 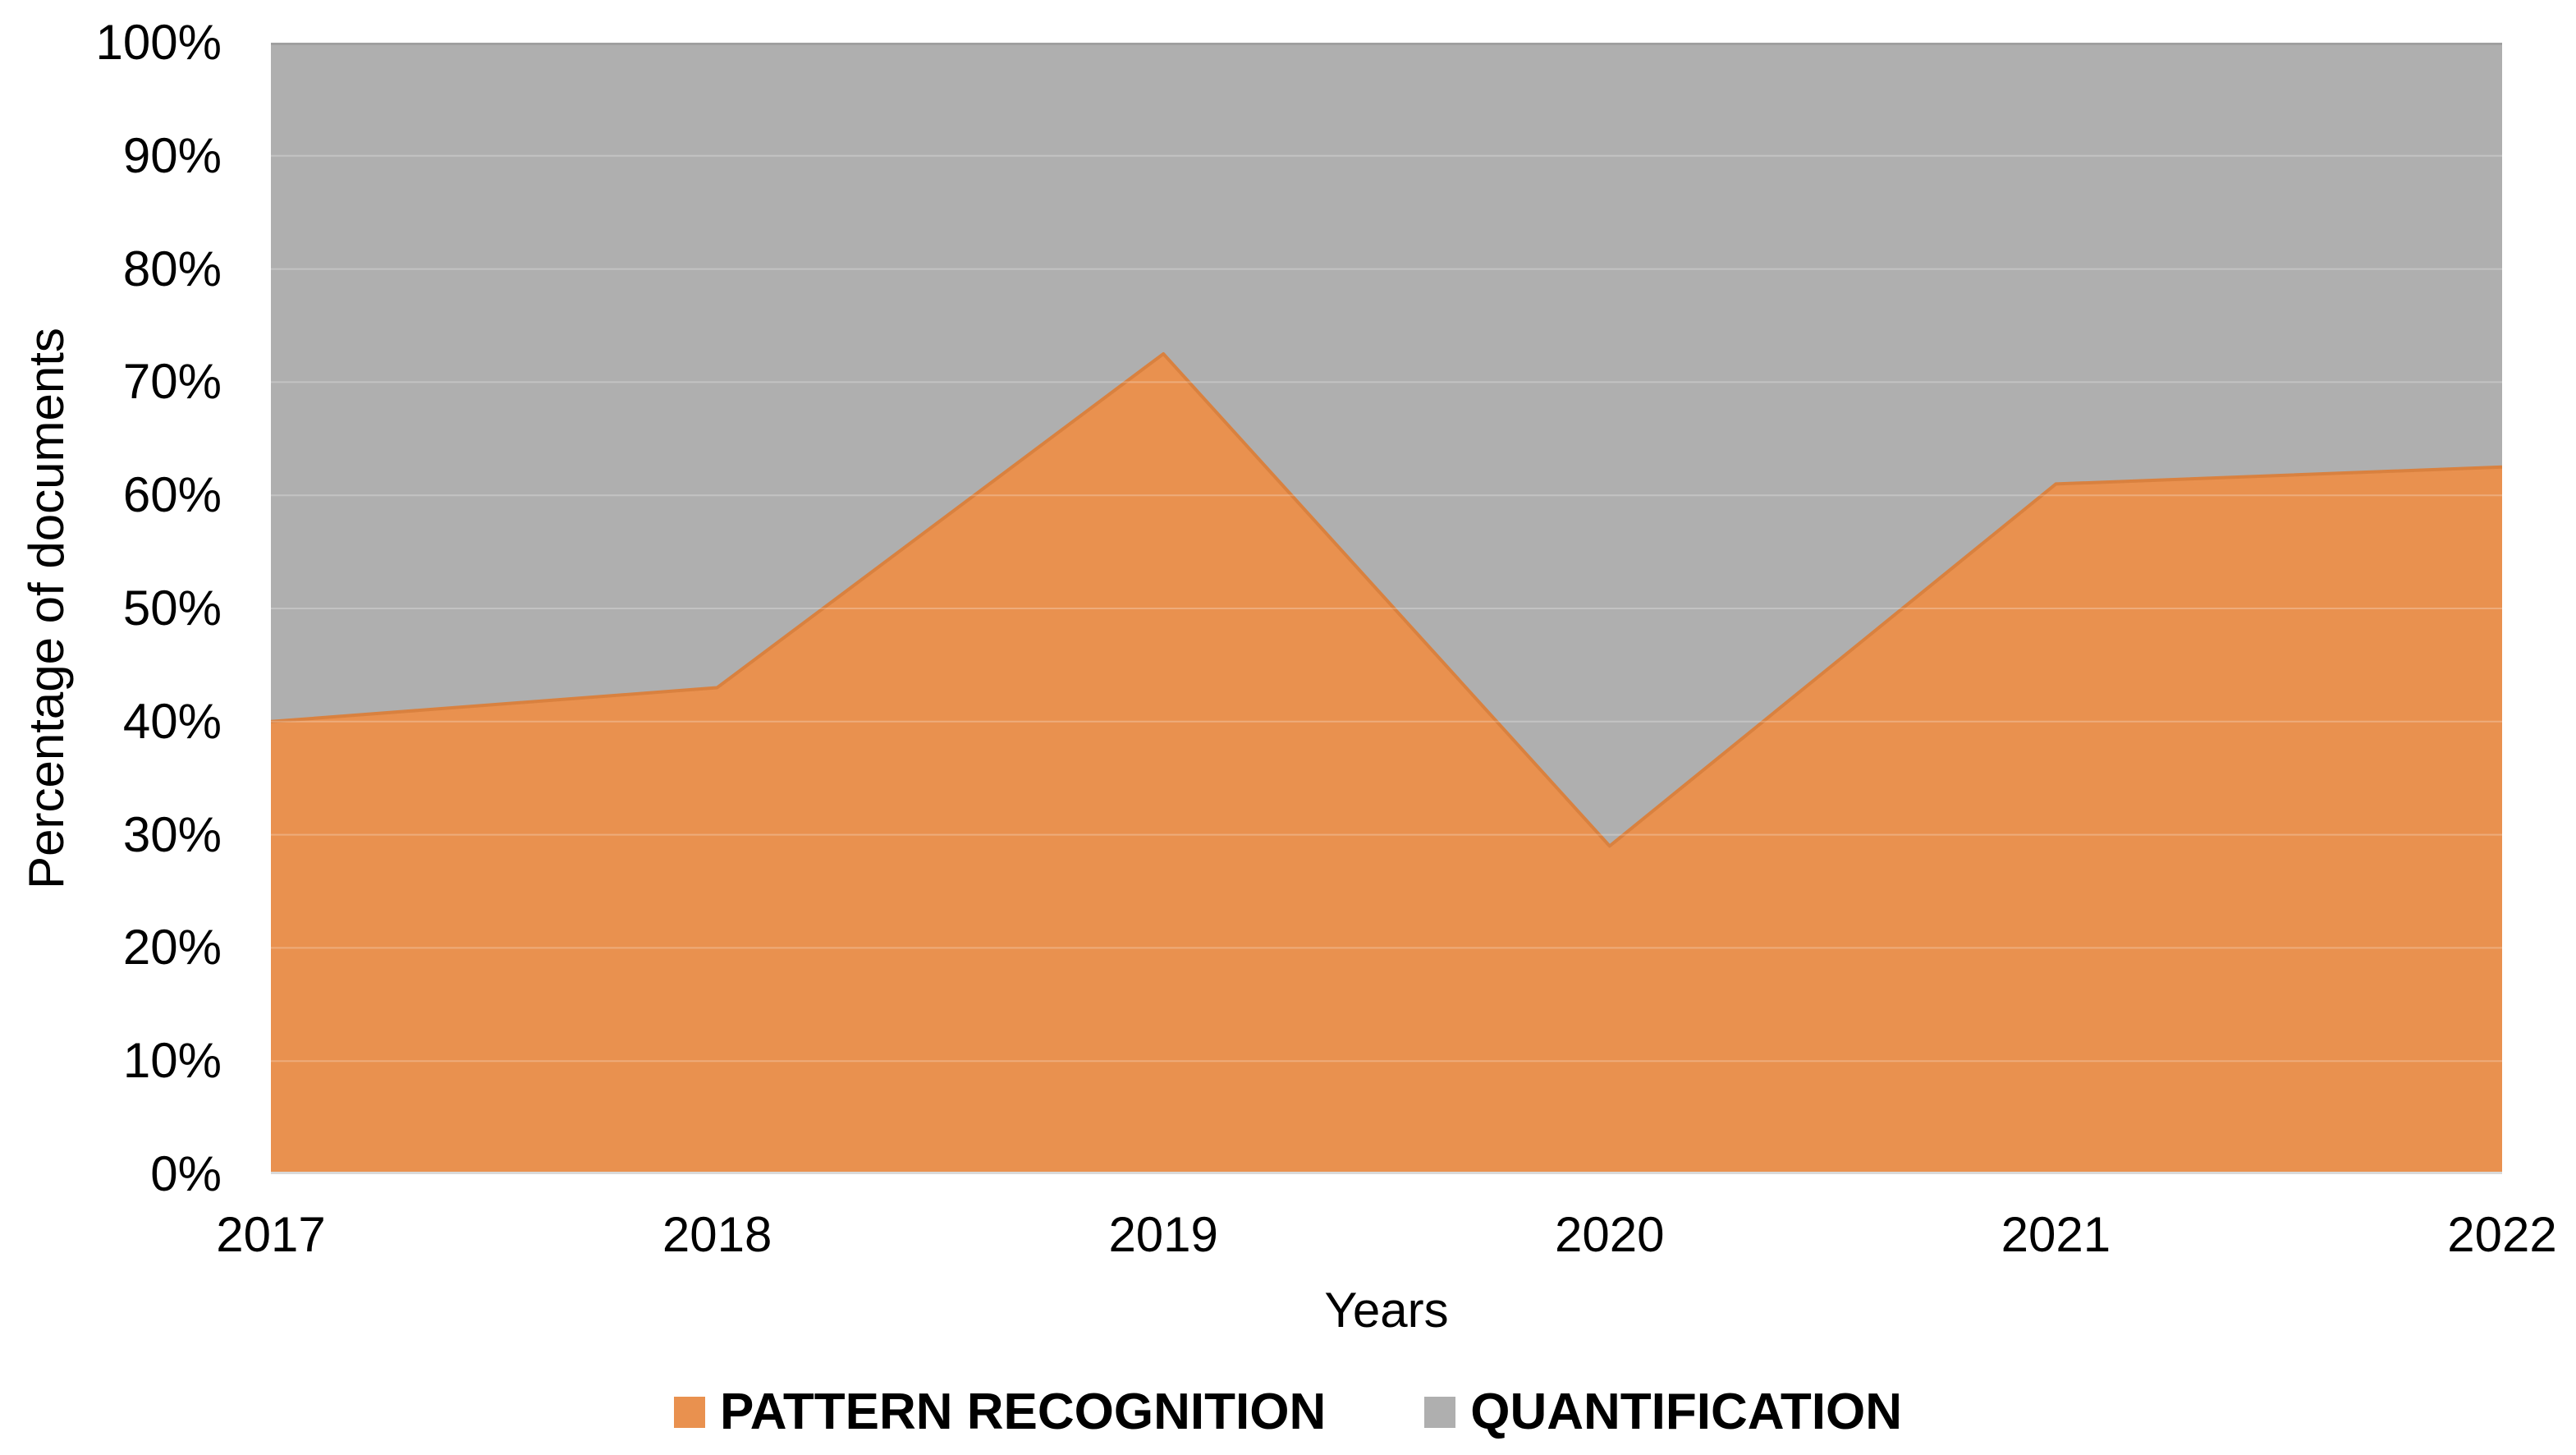 I want to click on y-tick-label: 70%, so click(x=172, y=382).